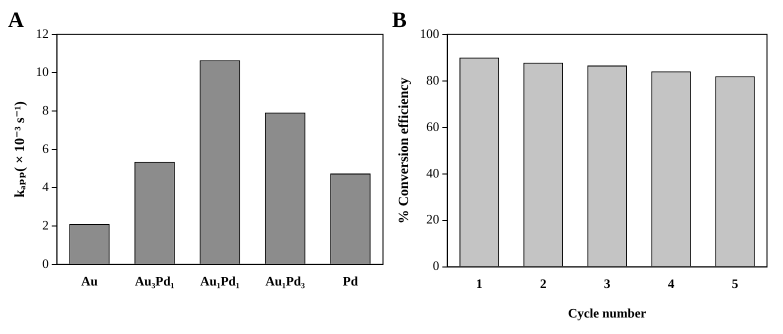  What do you see at coordinates (45, 224) in the screenshot?
I see `y-tick-label: 2` at bounding box center [45, 224].